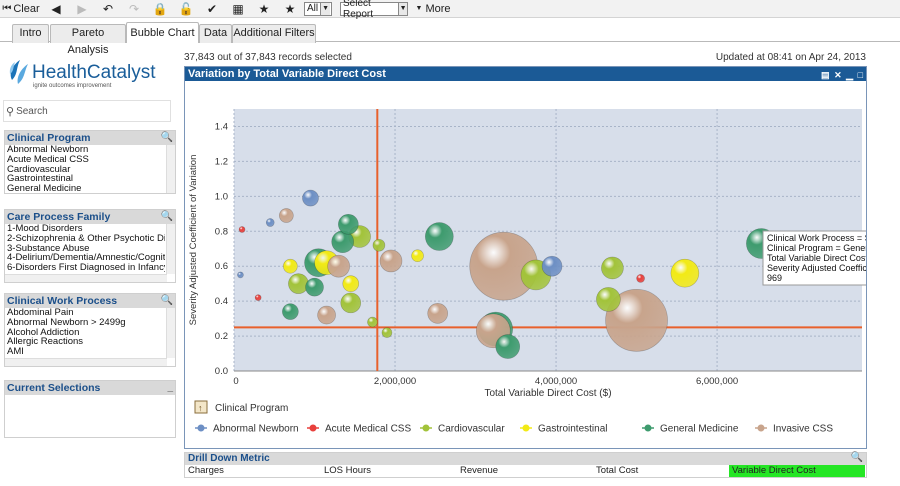 This screenshot has width=900, height=486. What do you see at coordinates (368, 429) in the screenshot?
I see `legend-label: Acute Medical CSS` at bounding box center [368, 429].